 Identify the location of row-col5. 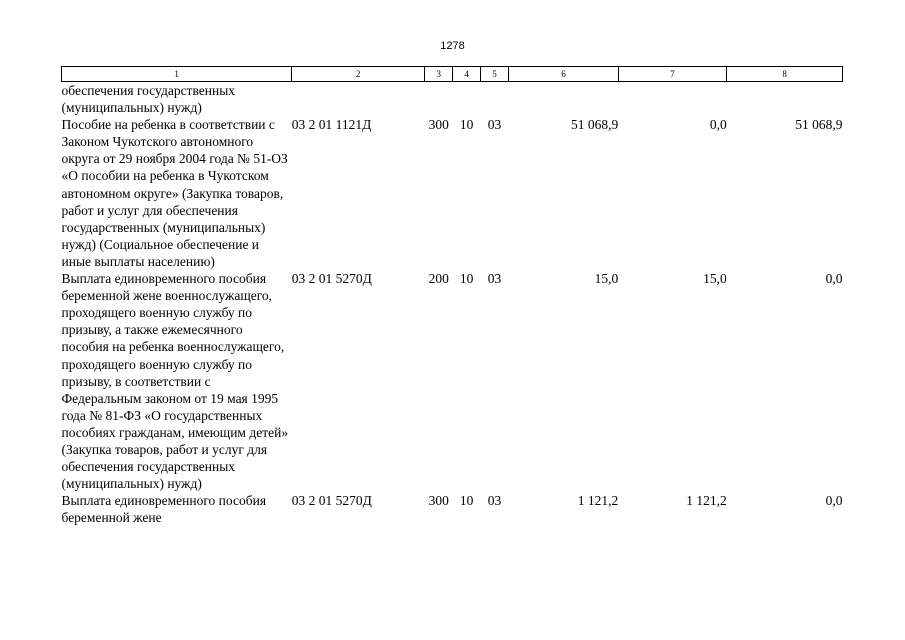
(494, 99).